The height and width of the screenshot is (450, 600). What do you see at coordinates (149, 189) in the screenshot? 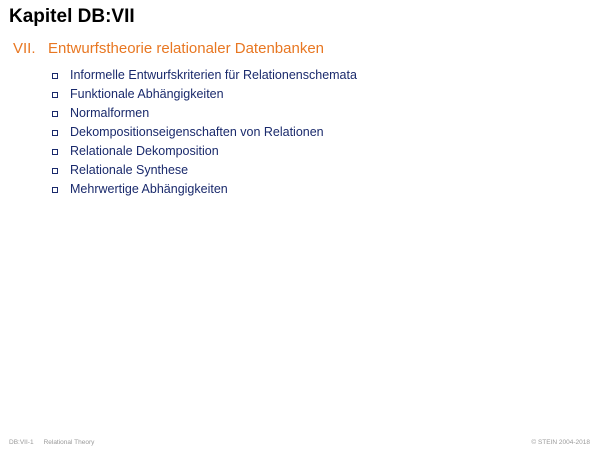
I see `list-item-label: Mehrwertige Abhängigkeiten` at bounding box center [149, 189].